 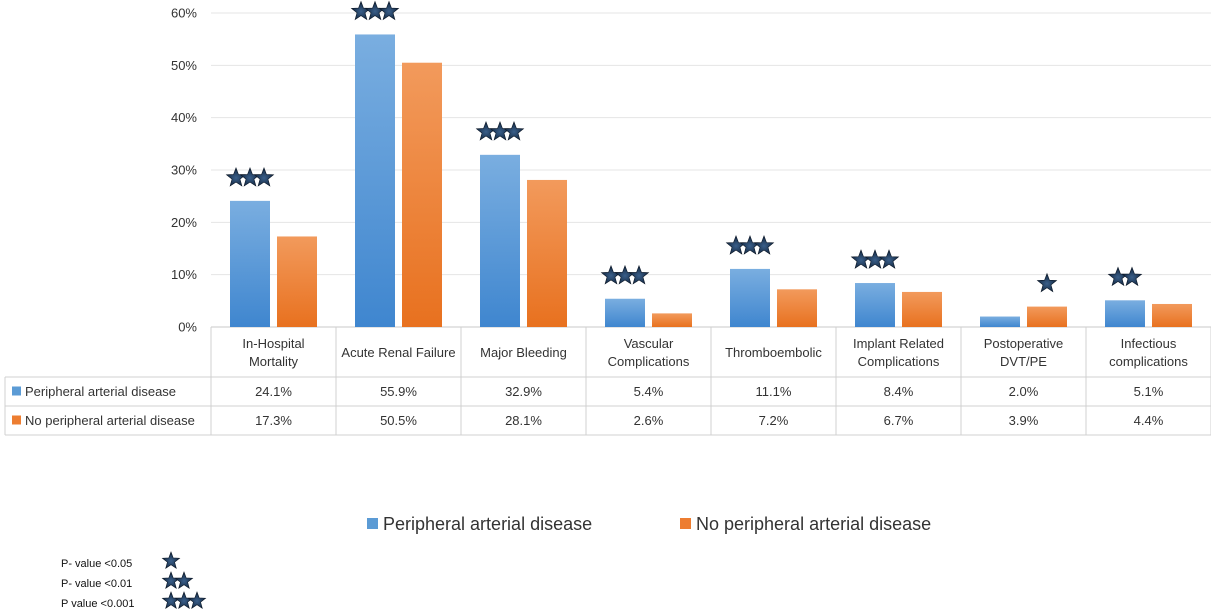 What do you see at coordinates (523, 352) in the screenshot?
I see `category-label: Major Bleeding` at bounding box center [523, 352].